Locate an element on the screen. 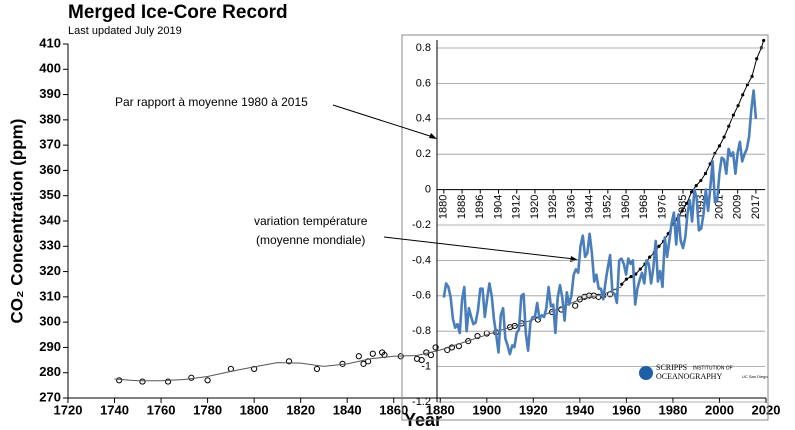 This screenshot has width=795, height=430. y-tick-label: -0.8 is located at coordinates (421, 331).